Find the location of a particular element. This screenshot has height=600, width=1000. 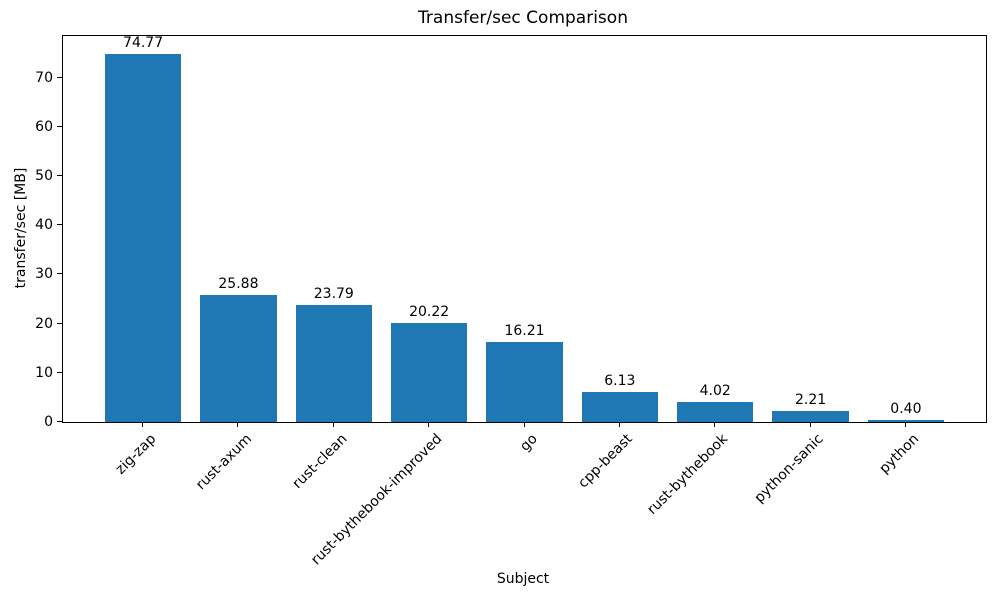

bar-value-label: 4.02 is located at coordinates (715, 391).